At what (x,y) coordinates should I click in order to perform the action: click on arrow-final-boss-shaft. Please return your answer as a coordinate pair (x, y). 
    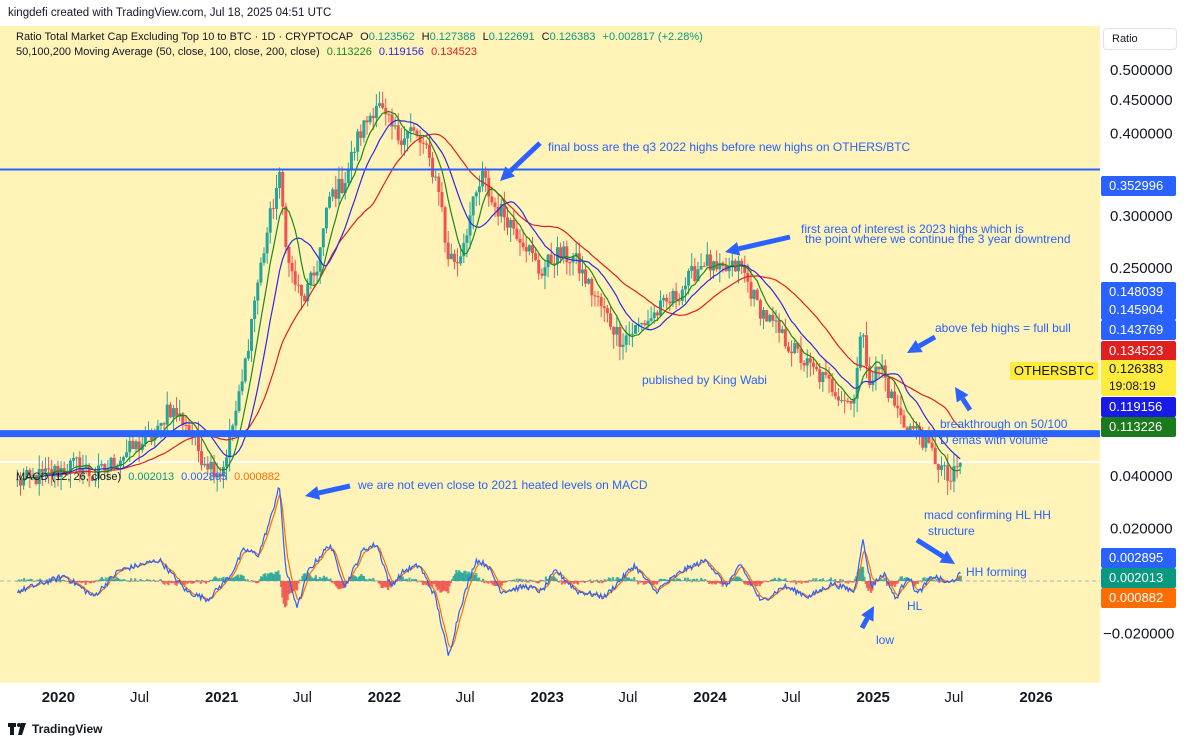
    Looking at the image, I should click on (525, 157).